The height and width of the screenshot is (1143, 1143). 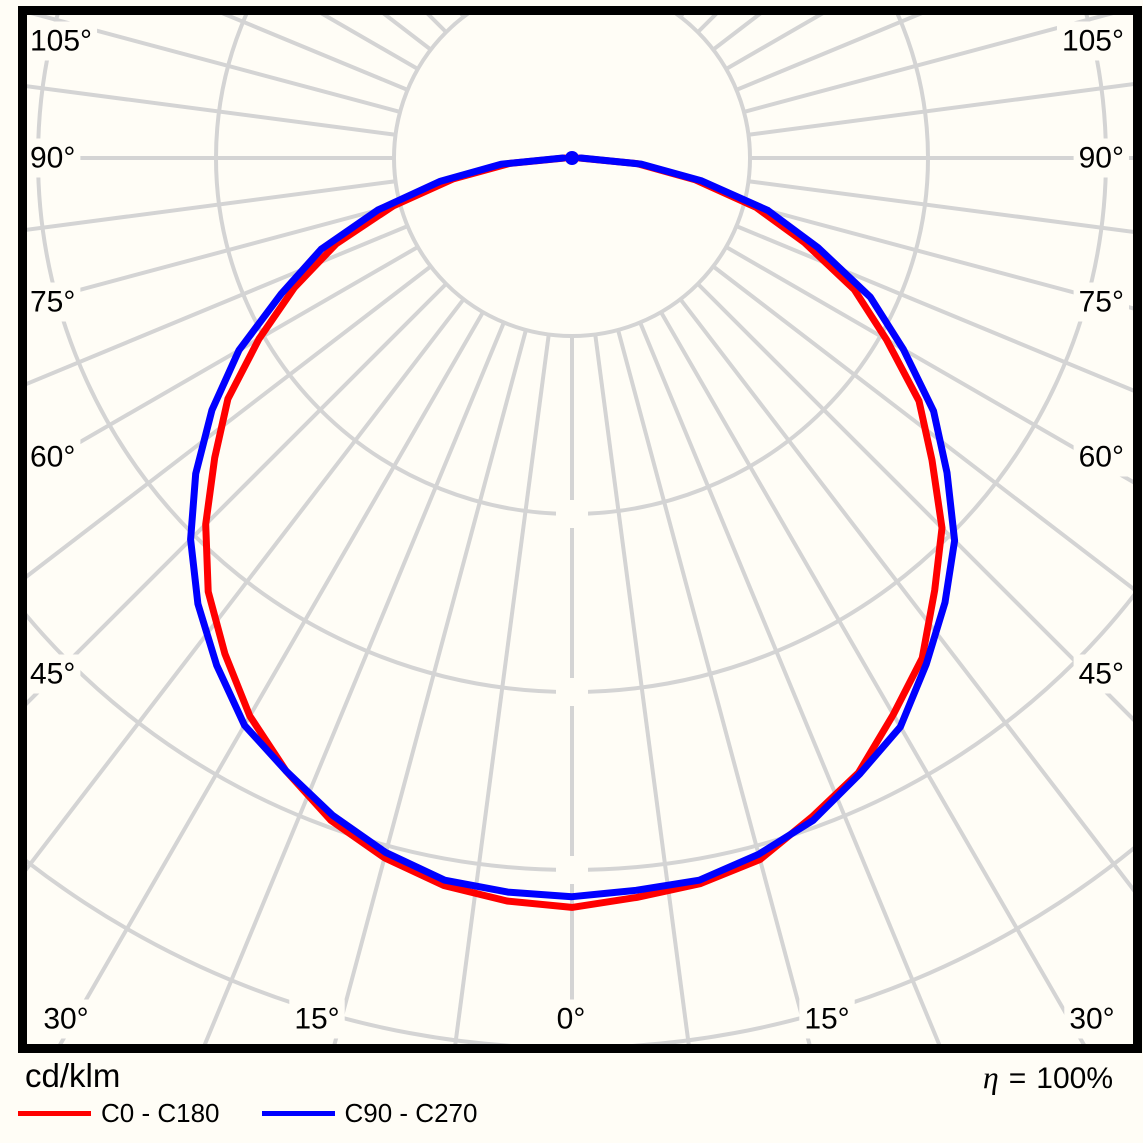 I want to click on legend-label-c90-c270: C90 - C270, so click(x=411, y=1113).